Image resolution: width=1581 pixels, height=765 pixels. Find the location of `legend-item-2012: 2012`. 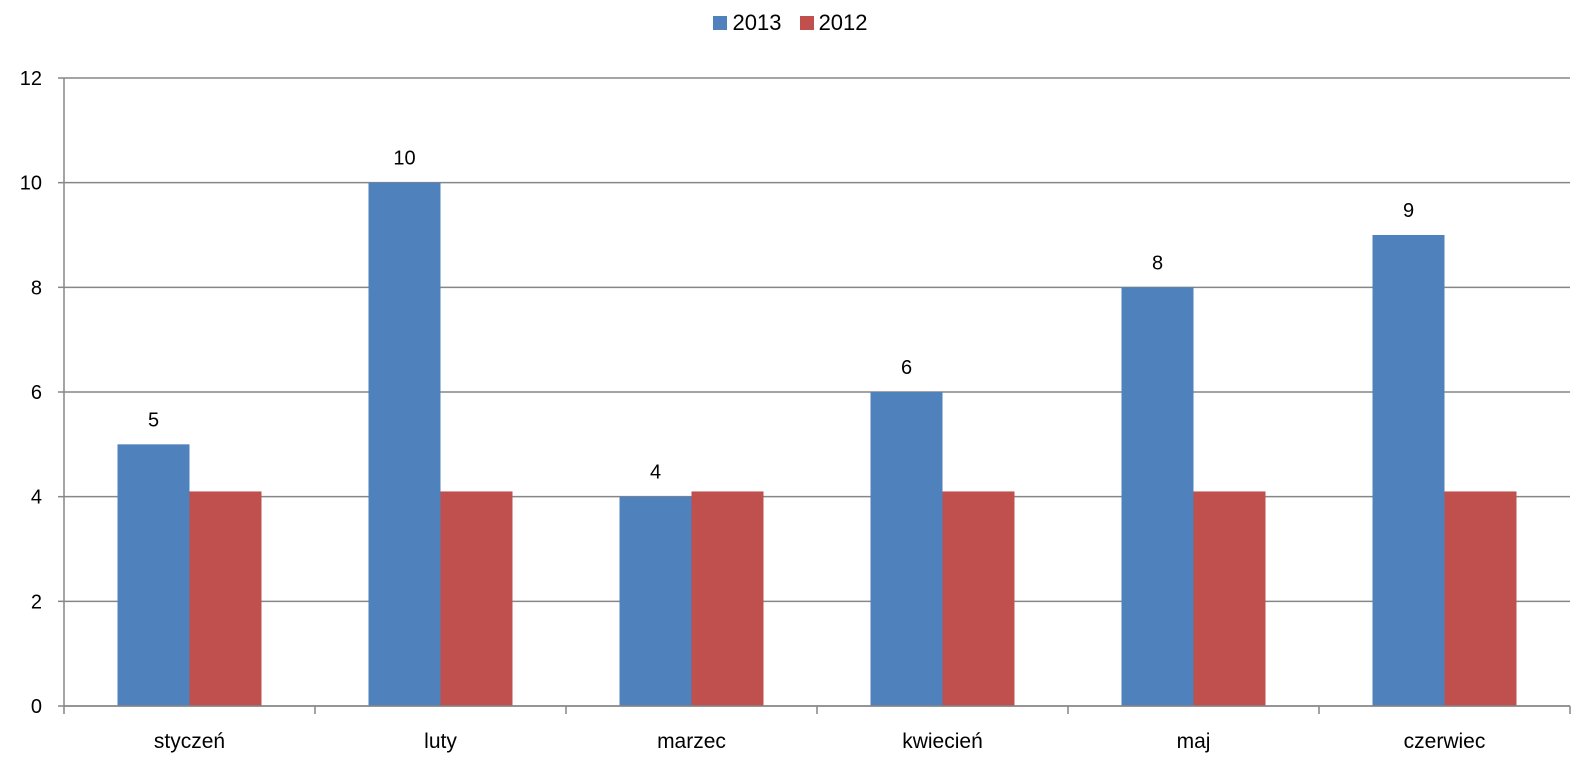

legend-item-2012: 2012 is located at coordinates (833, 23).